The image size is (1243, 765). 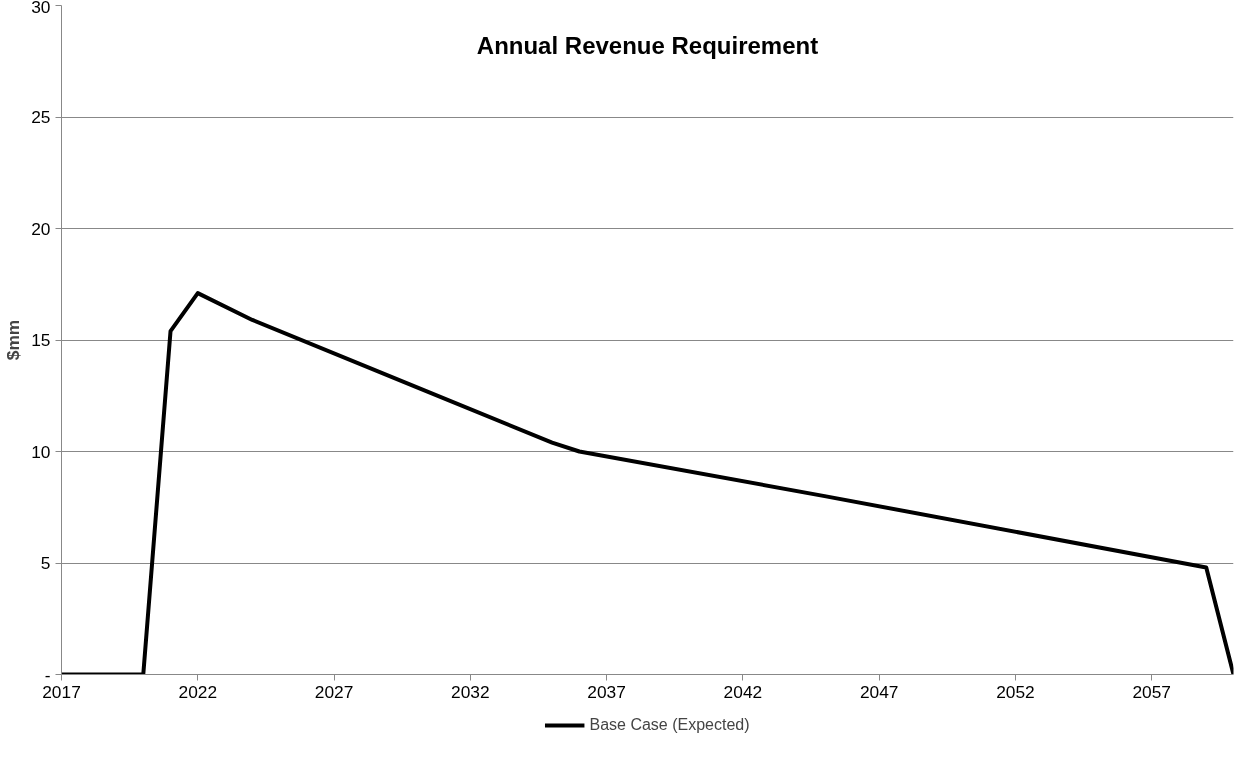 I want to click on x-tick-label: 2047, so click(x=879, y=691).